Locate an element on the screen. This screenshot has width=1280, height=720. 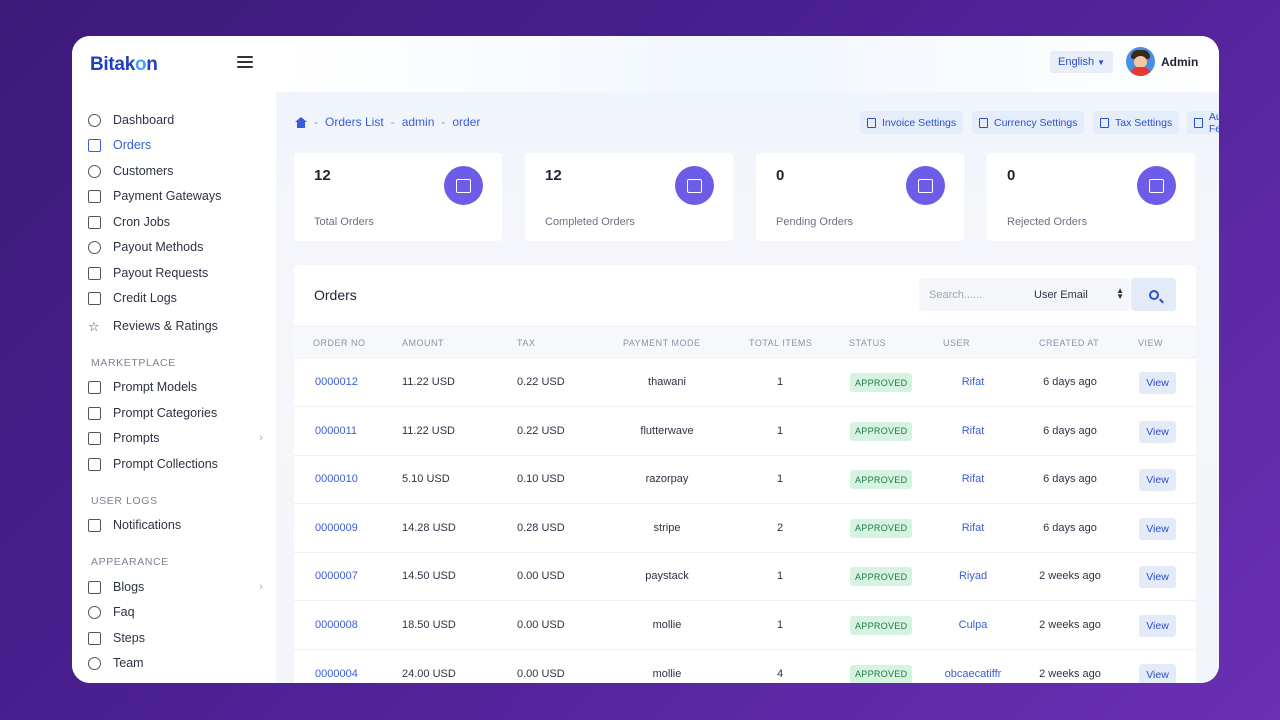
blog-icon is located at coordinates (94, 587).